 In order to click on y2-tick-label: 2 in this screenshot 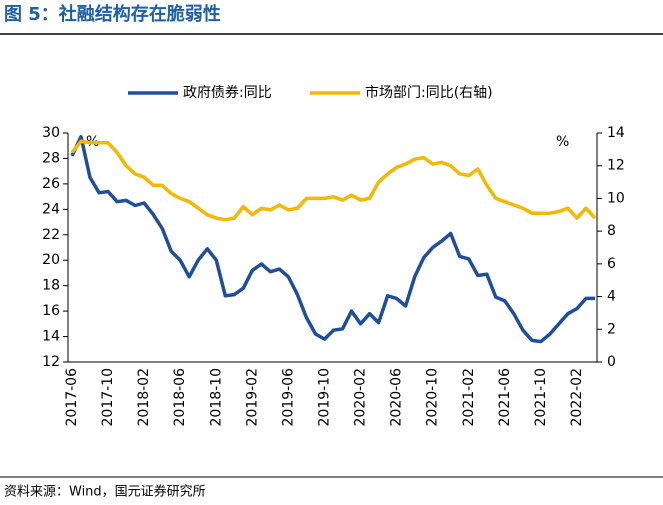, I will do `click(611, 329)`.